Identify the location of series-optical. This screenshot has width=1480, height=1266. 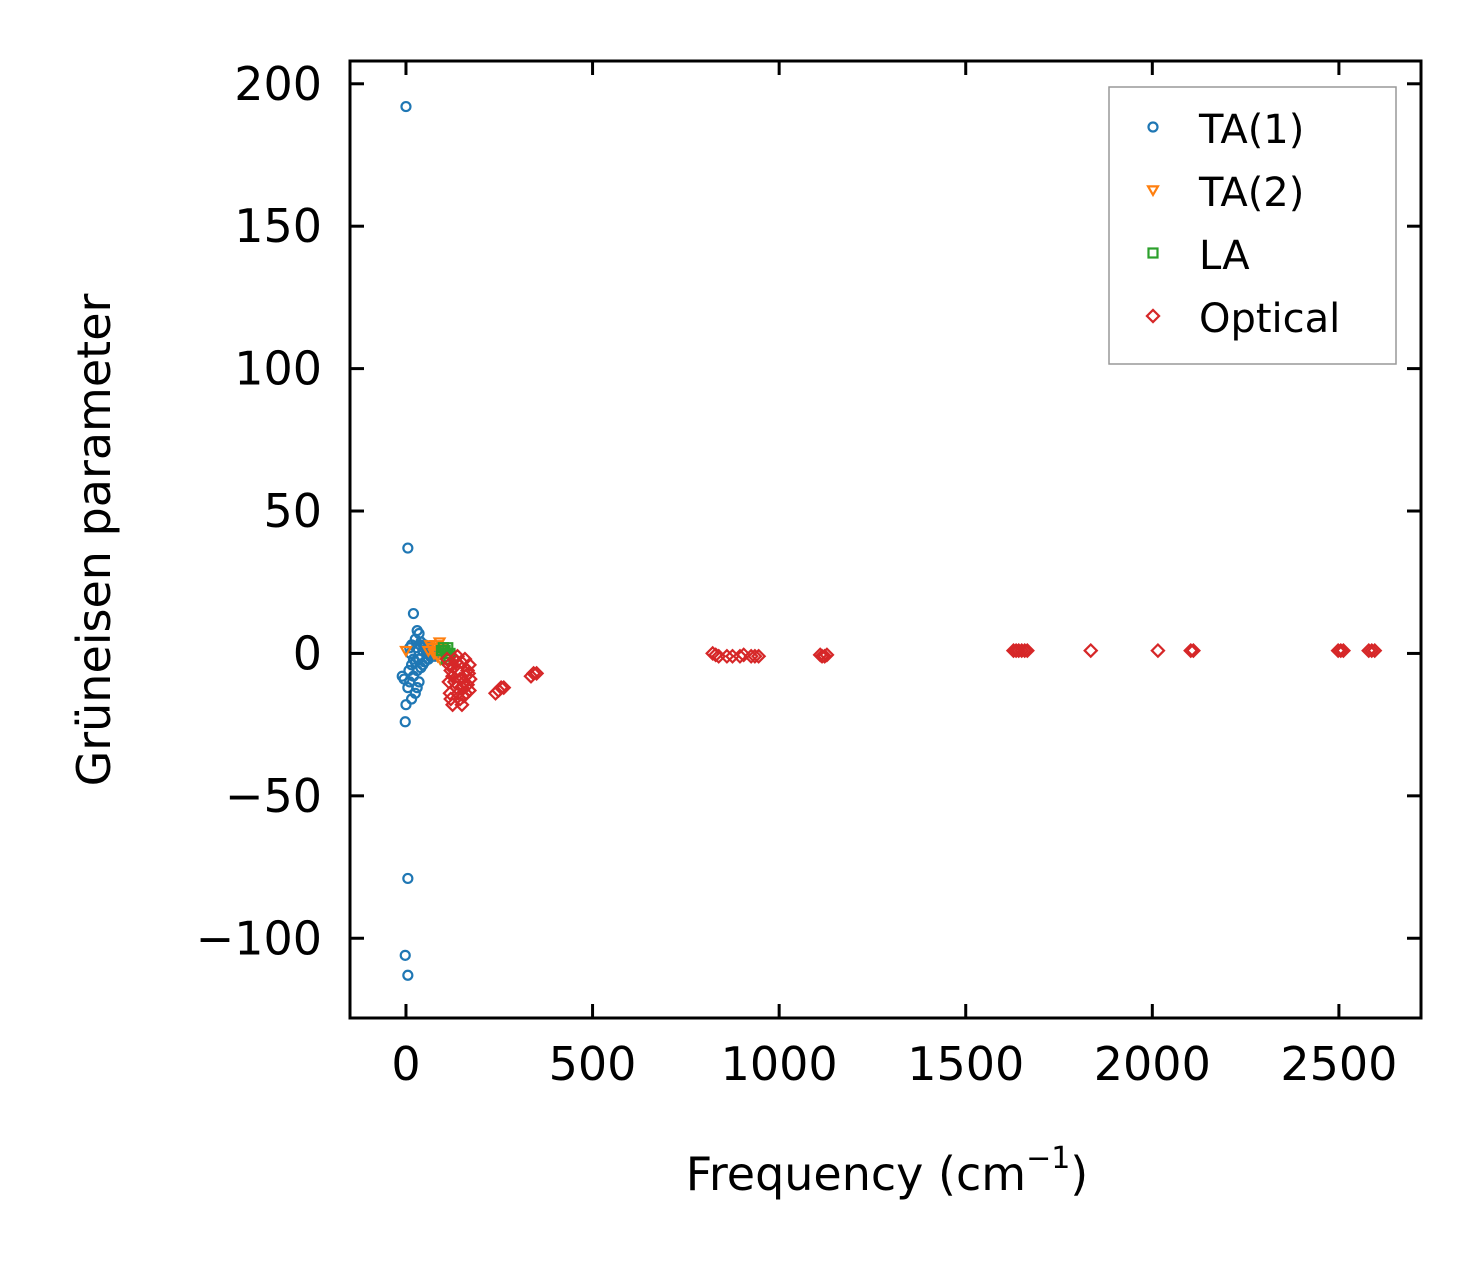
(911, 677).